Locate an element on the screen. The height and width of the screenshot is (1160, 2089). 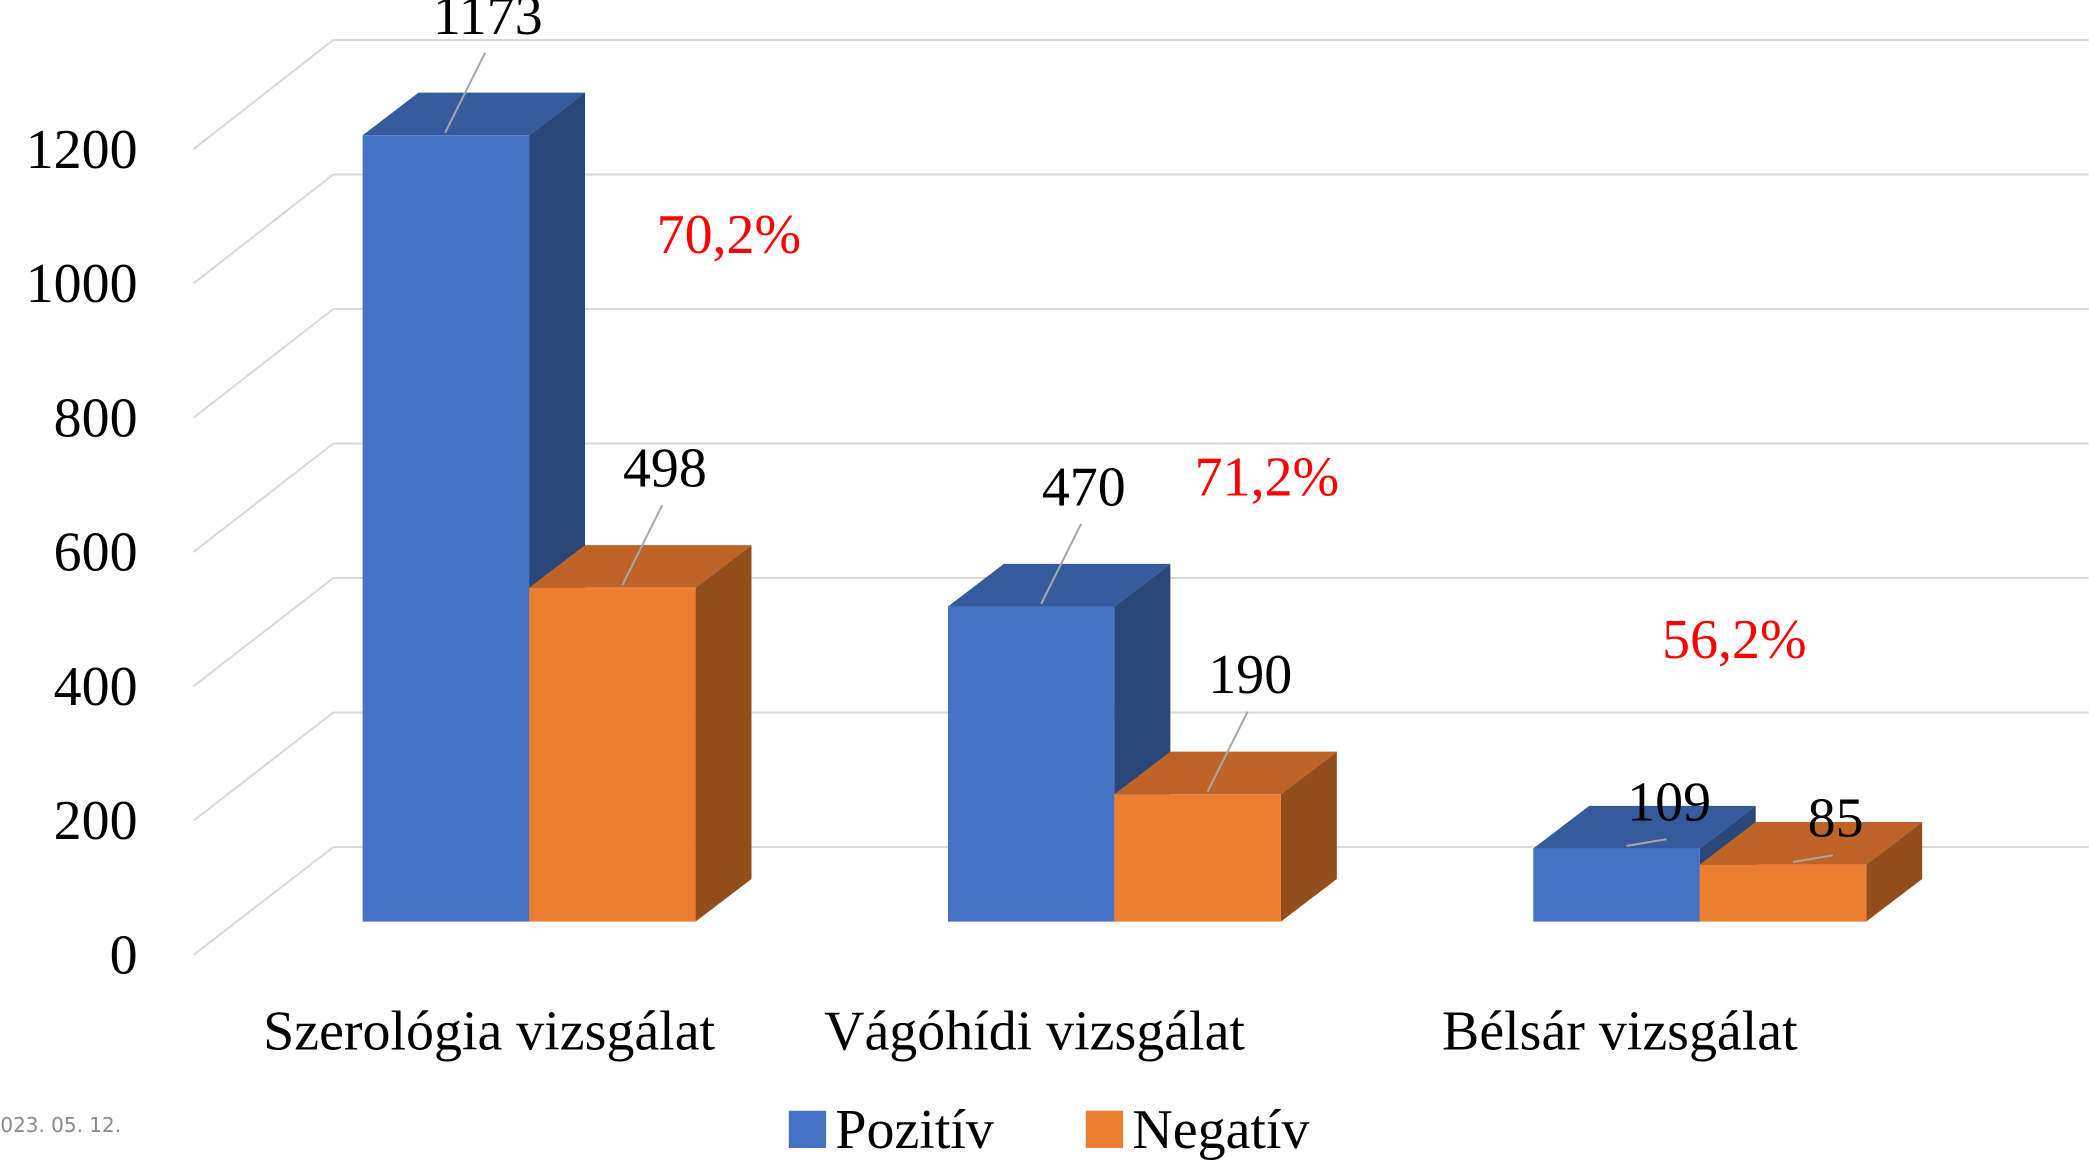
data-label: 1173 is located at coordinates (488, 23).